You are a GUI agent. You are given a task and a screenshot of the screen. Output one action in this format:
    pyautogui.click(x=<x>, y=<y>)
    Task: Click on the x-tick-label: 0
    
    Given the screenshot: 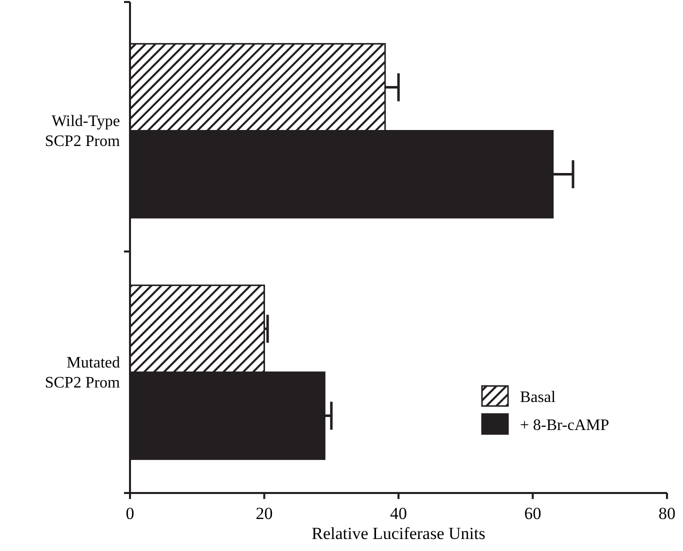 What is the action you would take?
    pyautogui.click(x=130, y=513)
    